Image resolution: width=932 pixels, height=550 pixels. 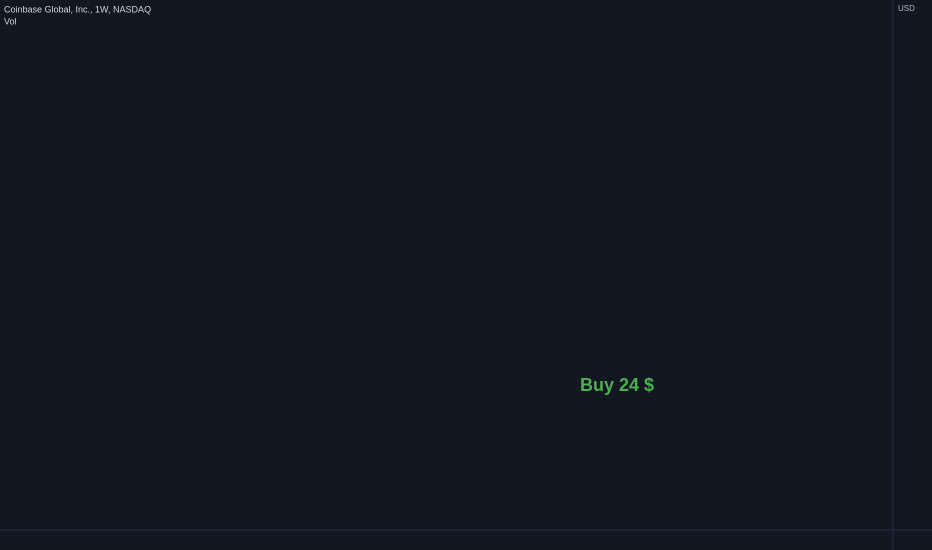 What do you see at coordinates (77, 9) in the screenshot?
I see `chart-title: Coinbase Global, Inc., 1W, NASDAQ` at bounding box center [77, 9].